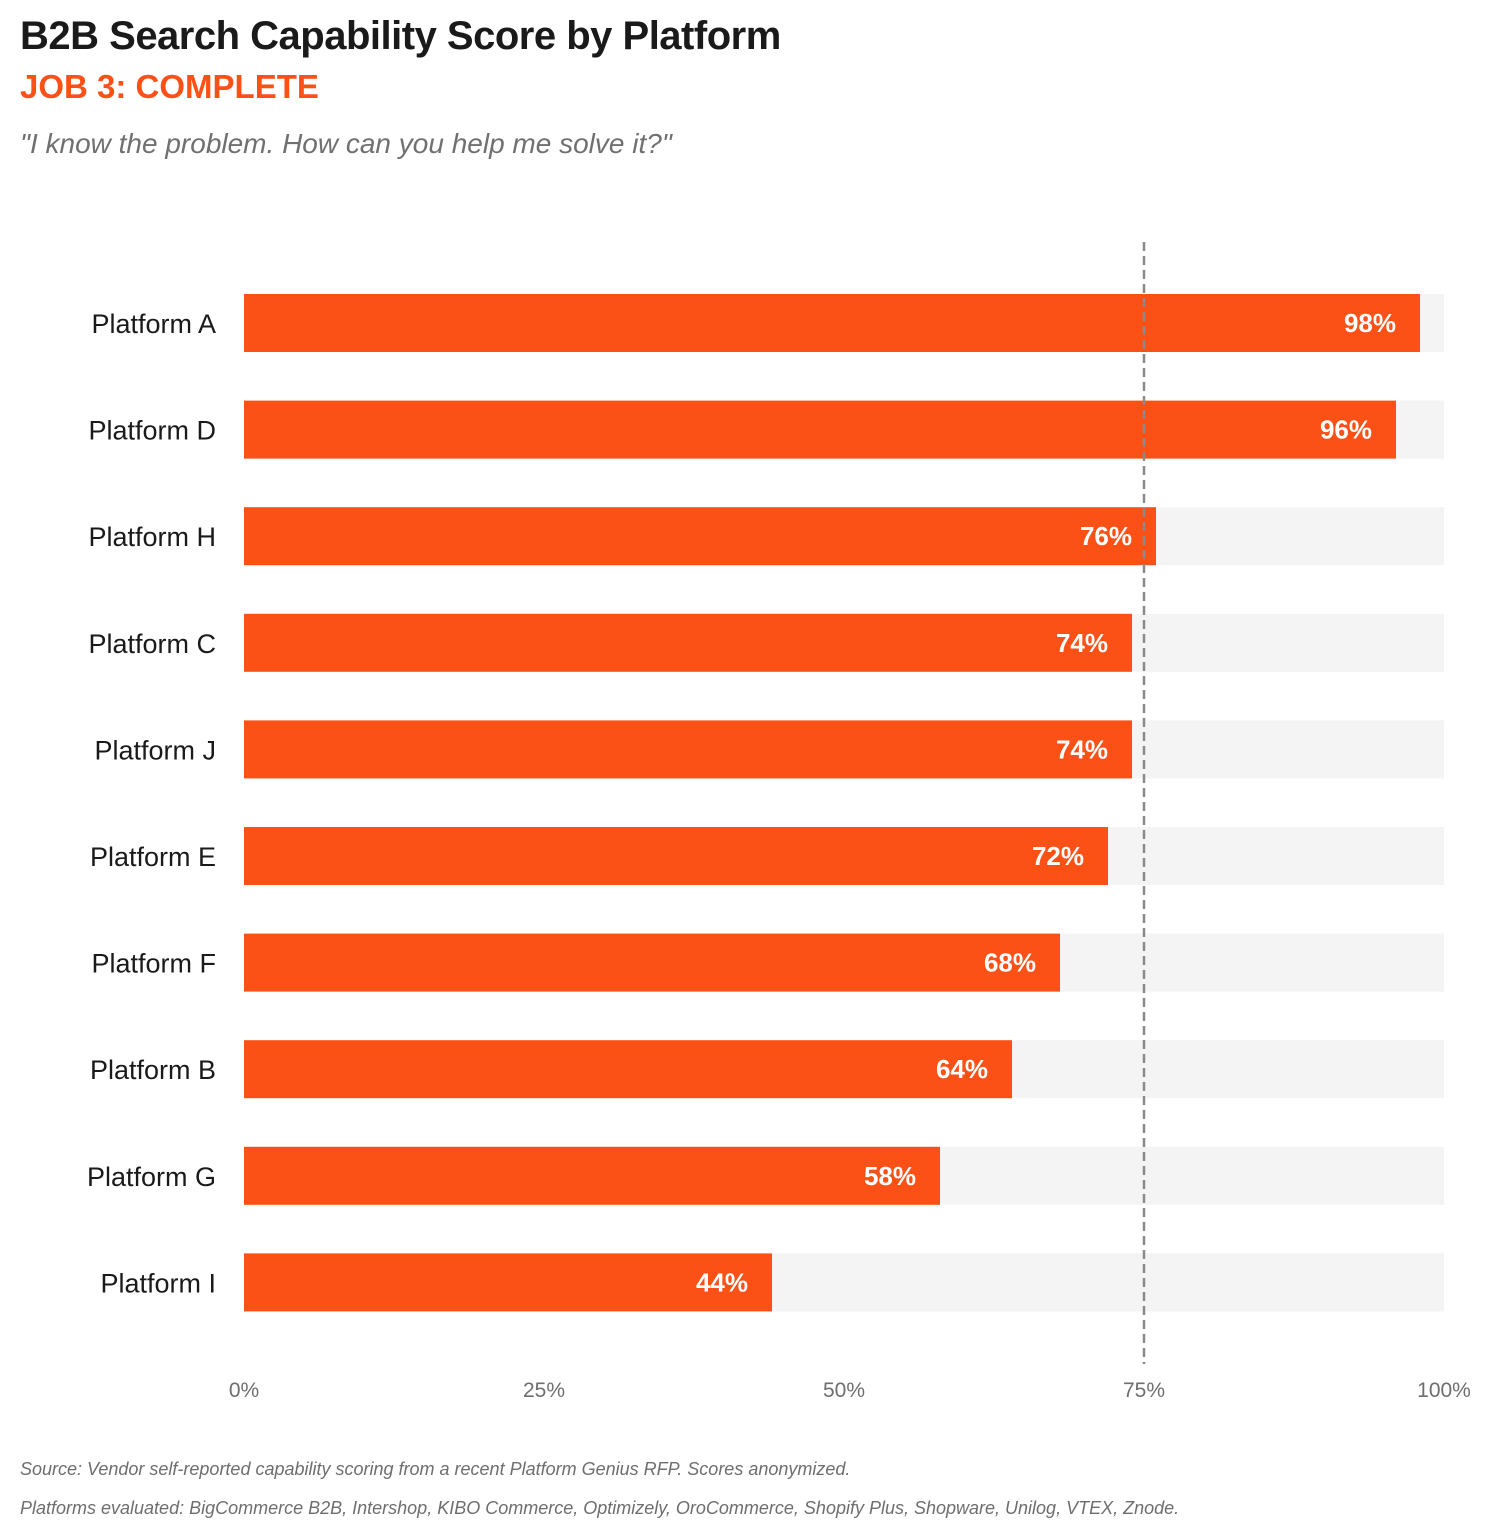 This screenshot has height=1538, width=1491. Describe the element at coordinates (158, 1283) in the screenshot. I see `category-label: Platform I` at that location.